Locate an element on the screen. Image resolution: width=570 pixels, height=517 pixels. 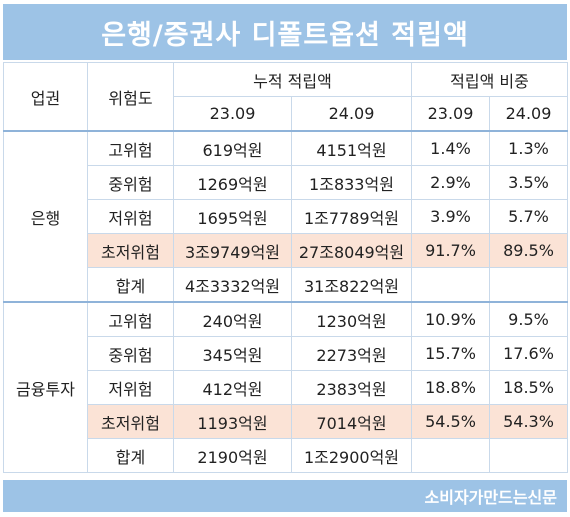
table-row-highlight: 초저위험 1193억원 7014억원 54.5% 54.3% is located at coordinates (285, 421).